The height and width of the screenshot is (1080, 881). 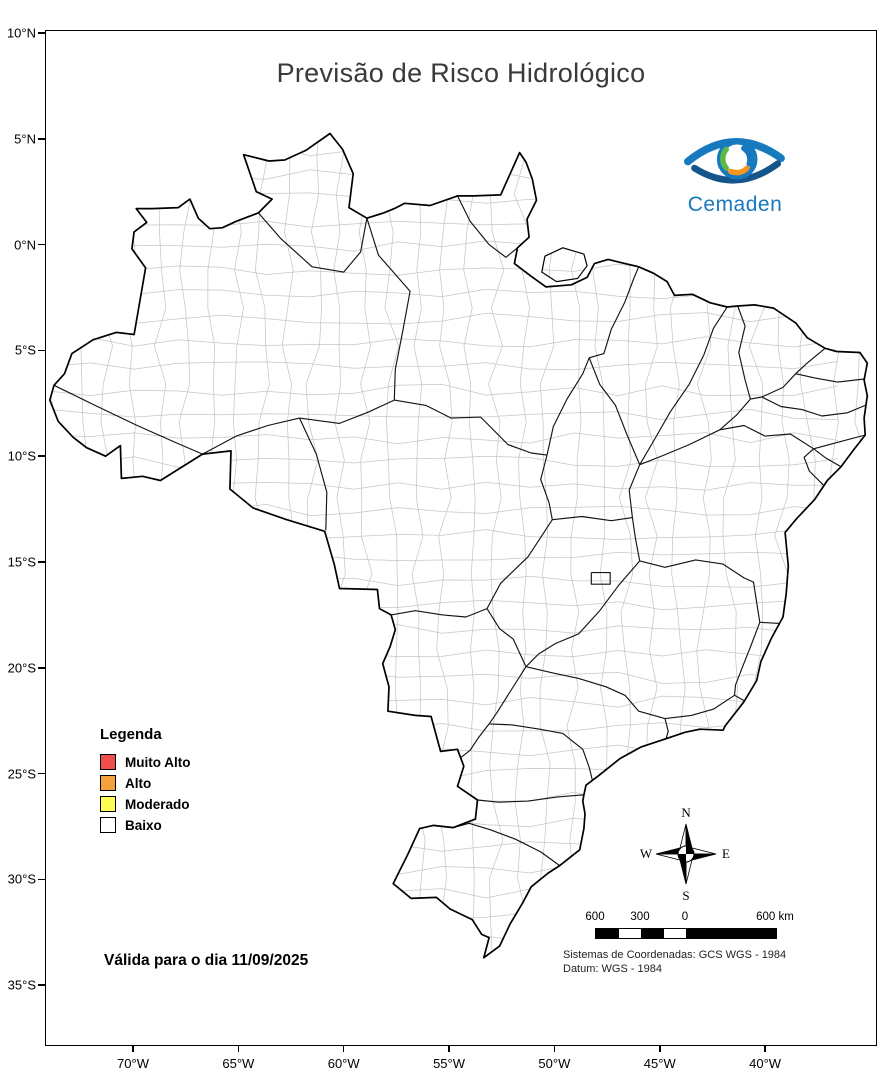 I want to click on scalebar-label: 600, so click(x=595, y=917).